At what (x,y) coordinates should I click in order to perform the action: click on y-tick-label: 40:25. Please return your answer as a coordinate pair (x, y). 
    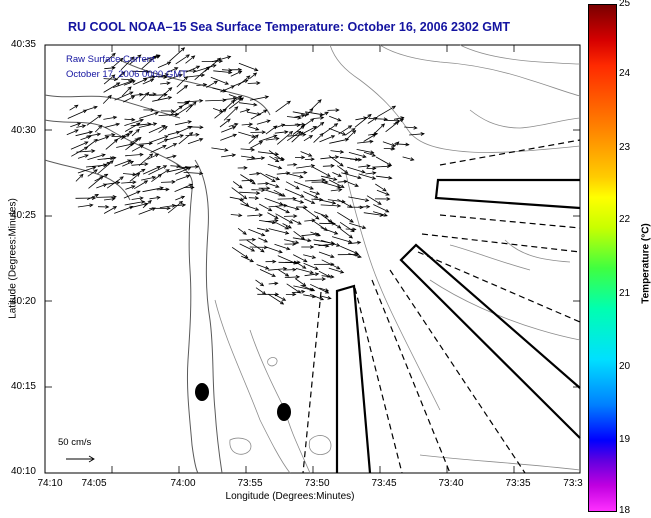
    Looking at the image, I should click on (23, 215).